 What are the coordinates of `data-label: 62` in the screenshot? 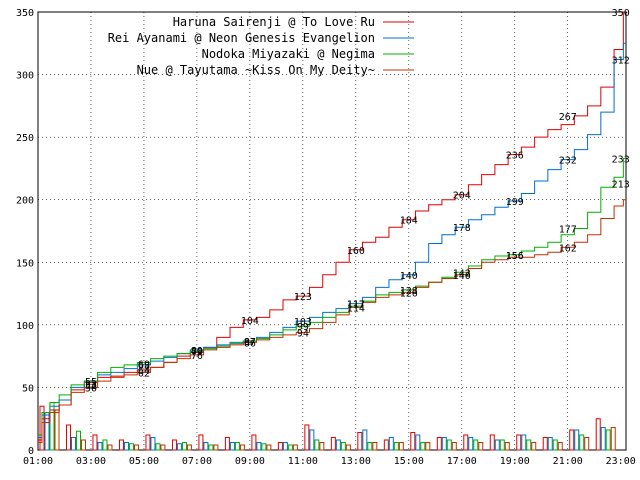 It's located at (144, 373).